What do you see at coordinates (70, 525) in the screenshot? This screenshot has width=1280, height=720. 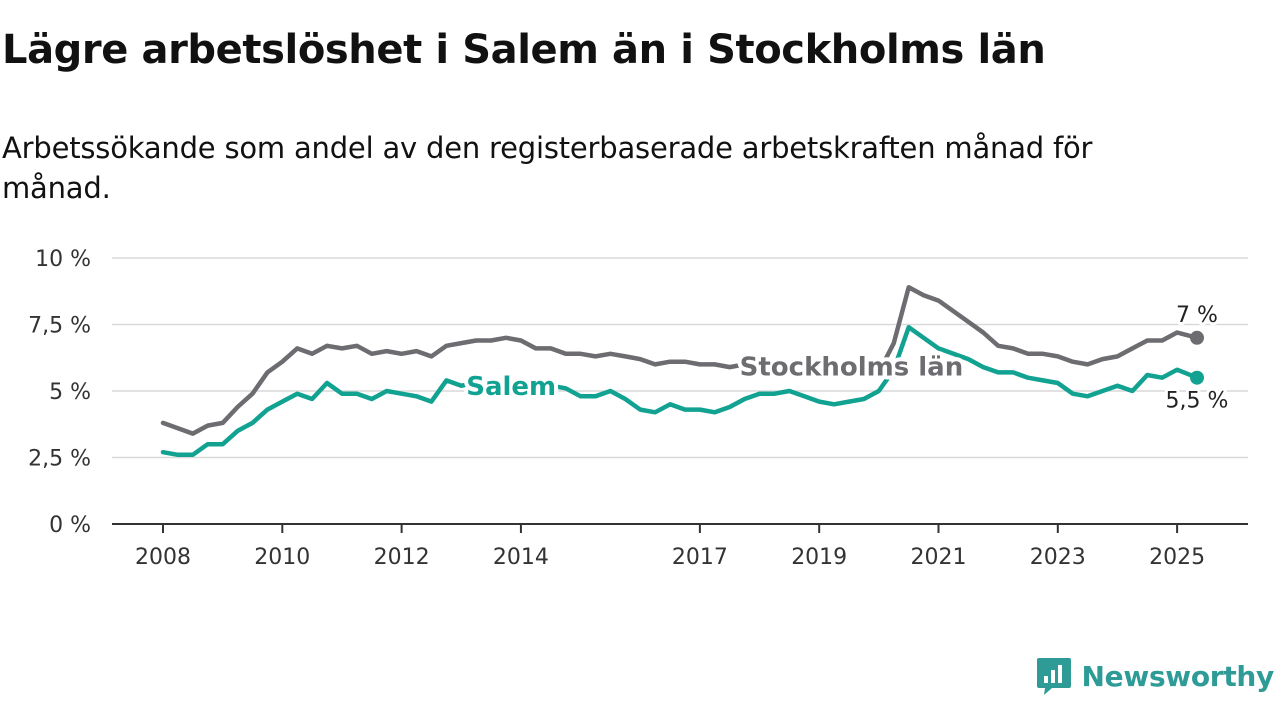 I see `y-tick-label: 0 %` at bounding box center [70, 525].